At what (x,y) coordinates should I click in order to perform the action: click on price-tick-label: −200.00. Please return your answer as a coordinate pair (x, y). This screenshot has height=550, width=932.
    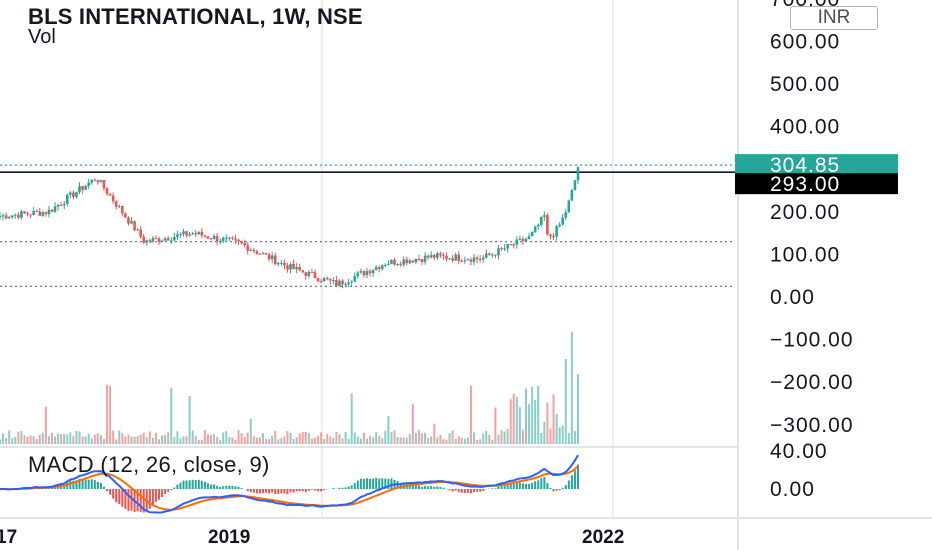
    Looking at the image, I should click on (812, 382).